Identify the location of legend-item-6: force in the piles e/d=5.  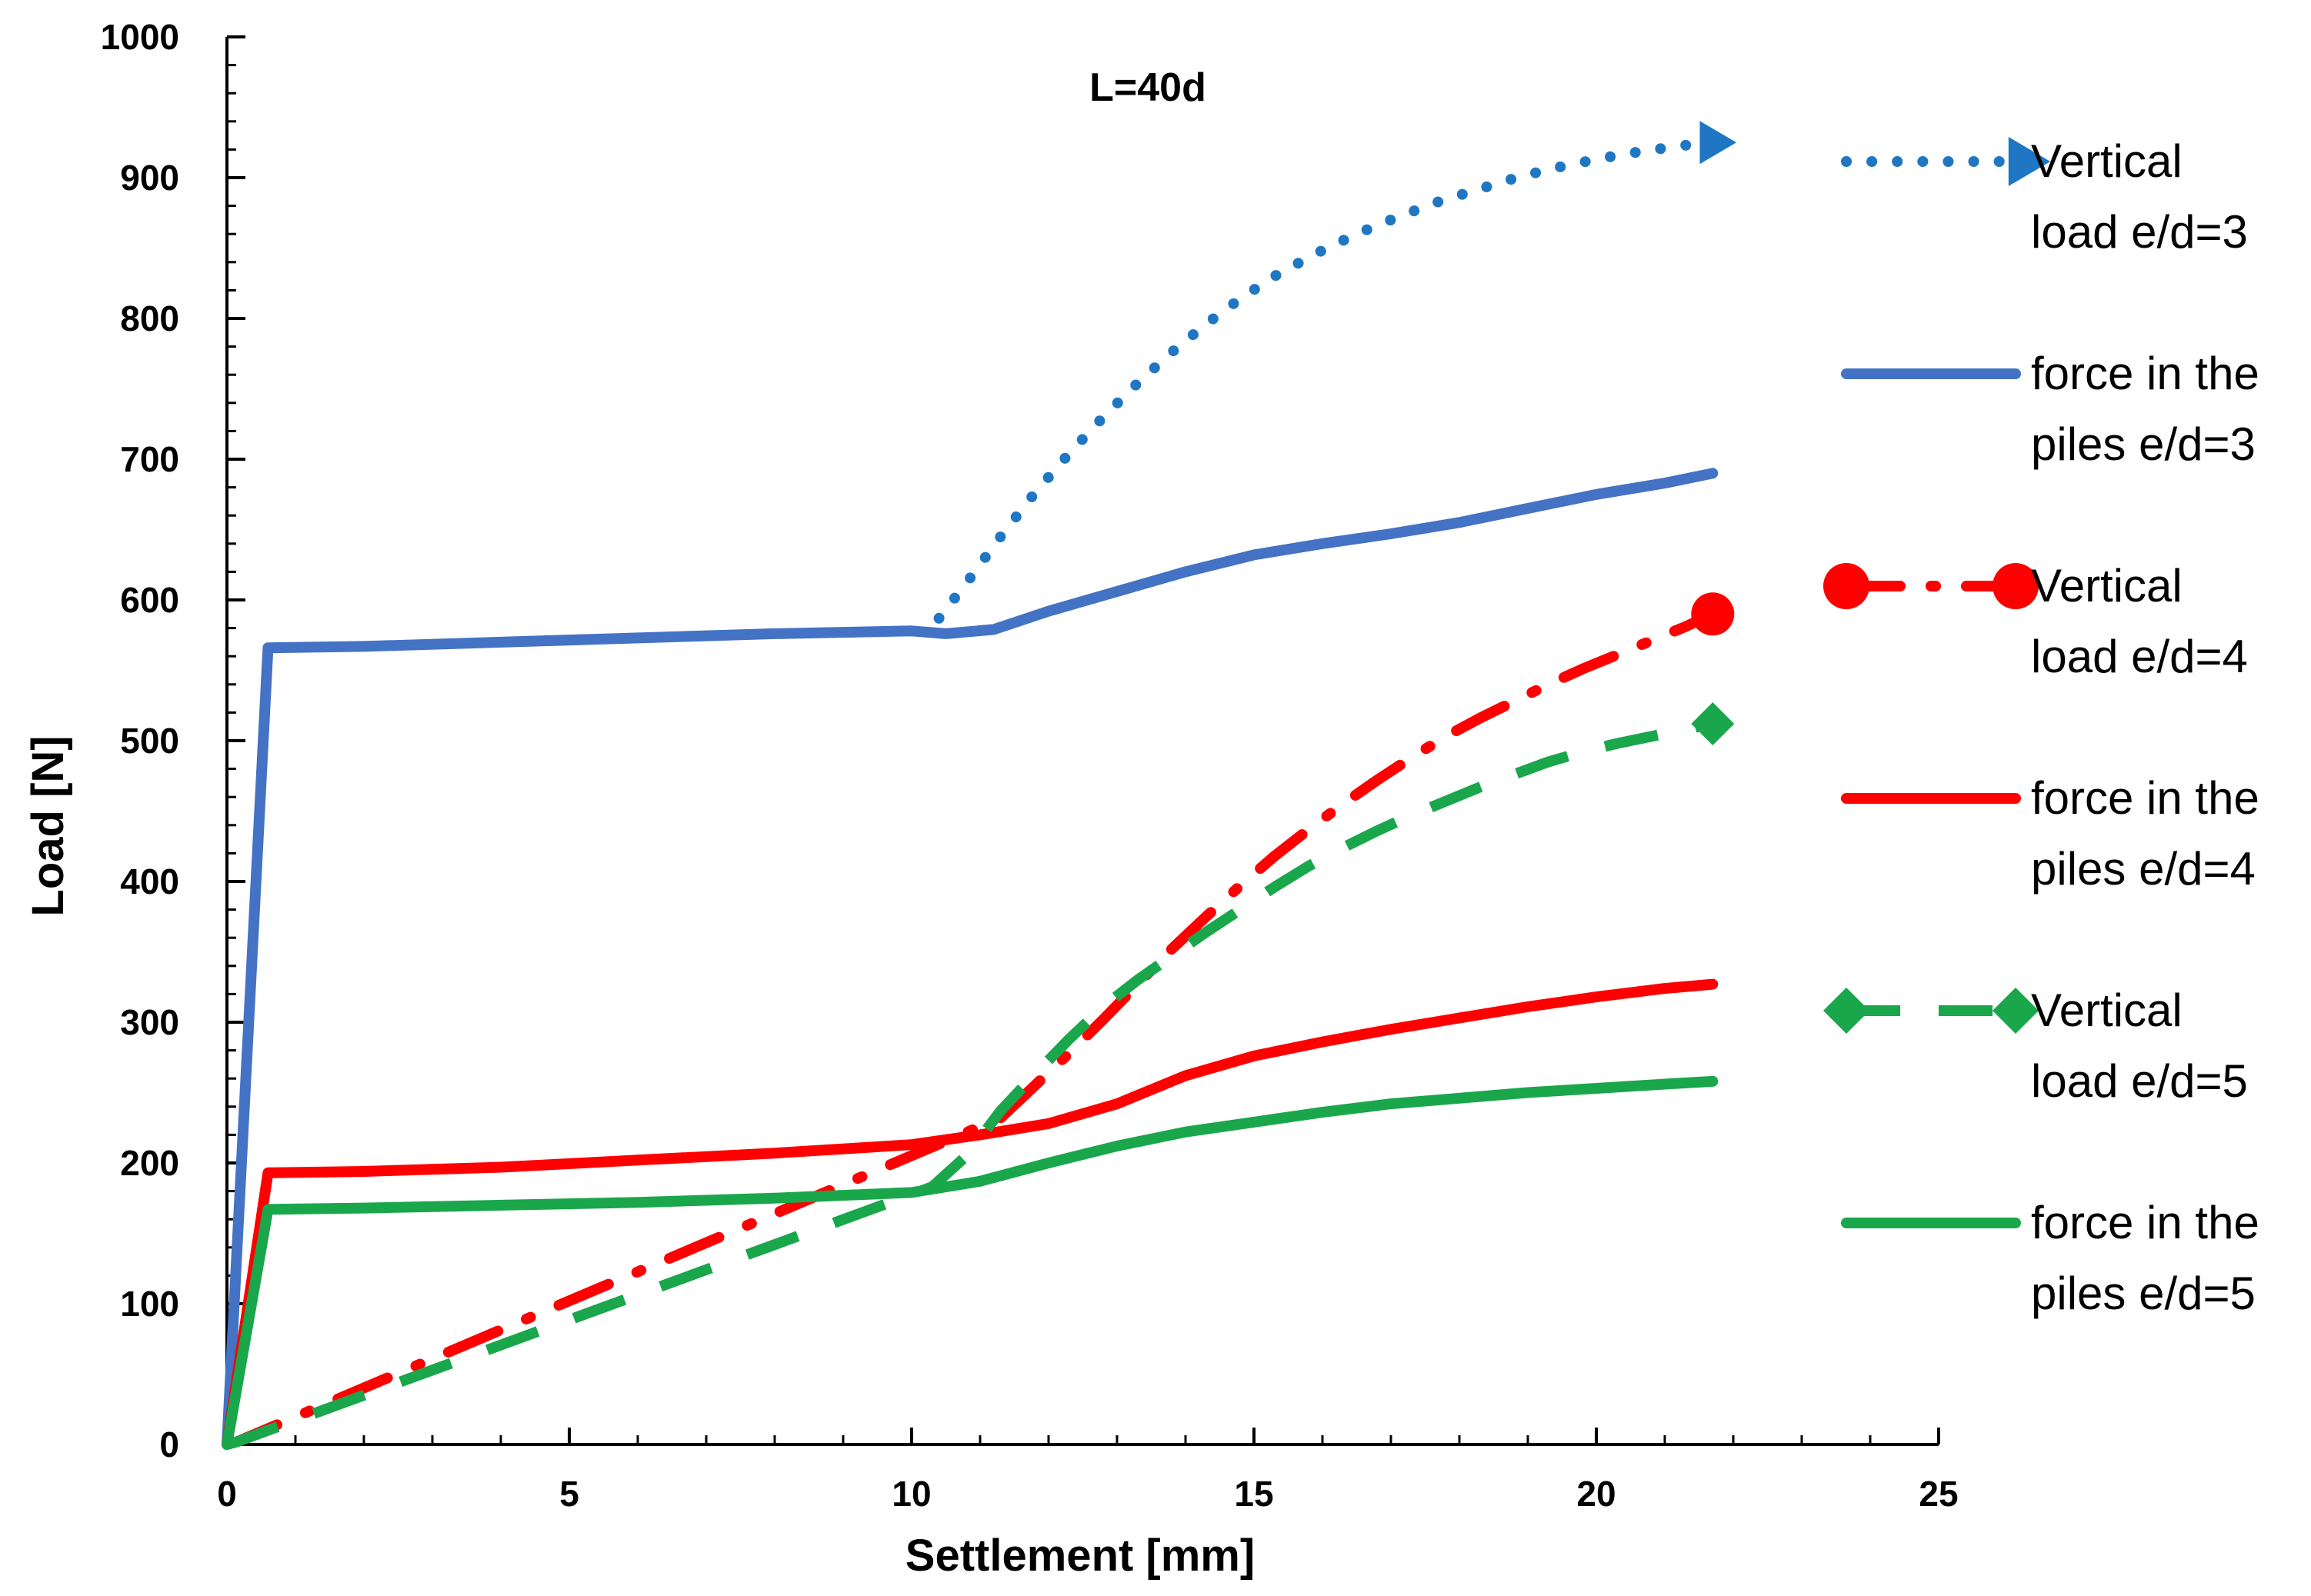
(2050, 1258).